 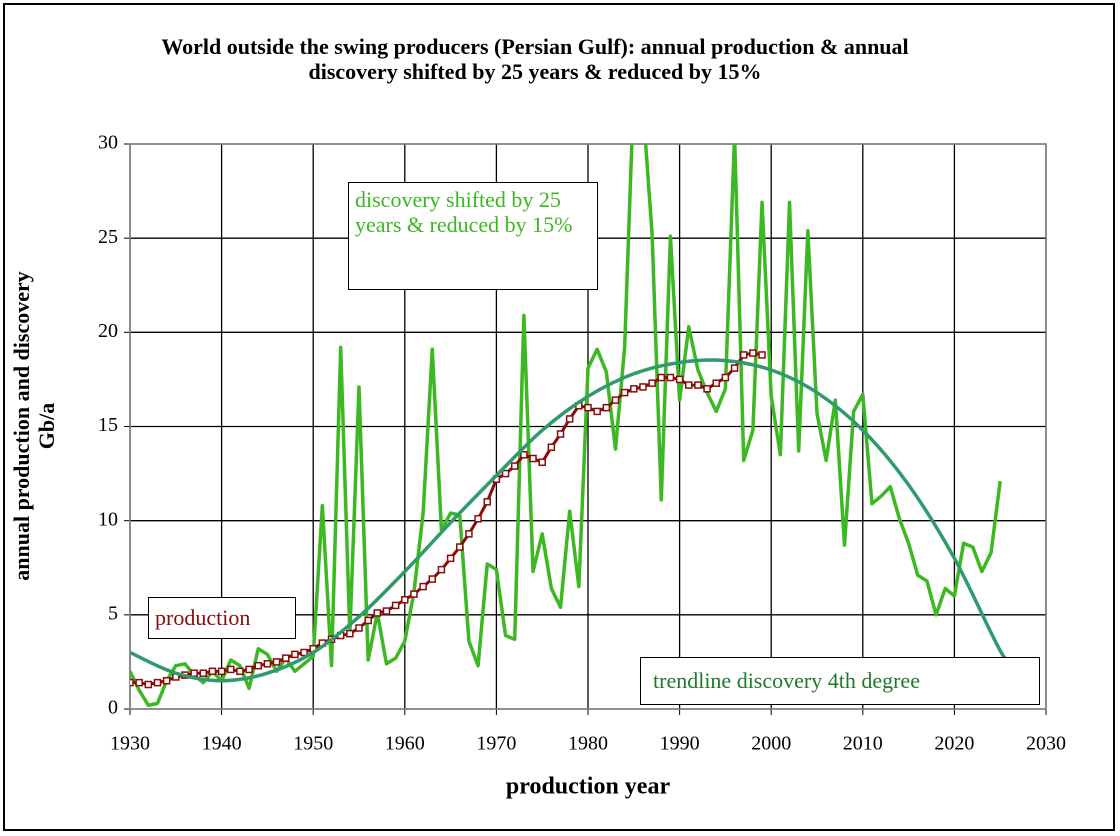 What do you see at coordinates (222, 618) in the screenshot?
I see `annotation: production` at bounding box center [222, 618].